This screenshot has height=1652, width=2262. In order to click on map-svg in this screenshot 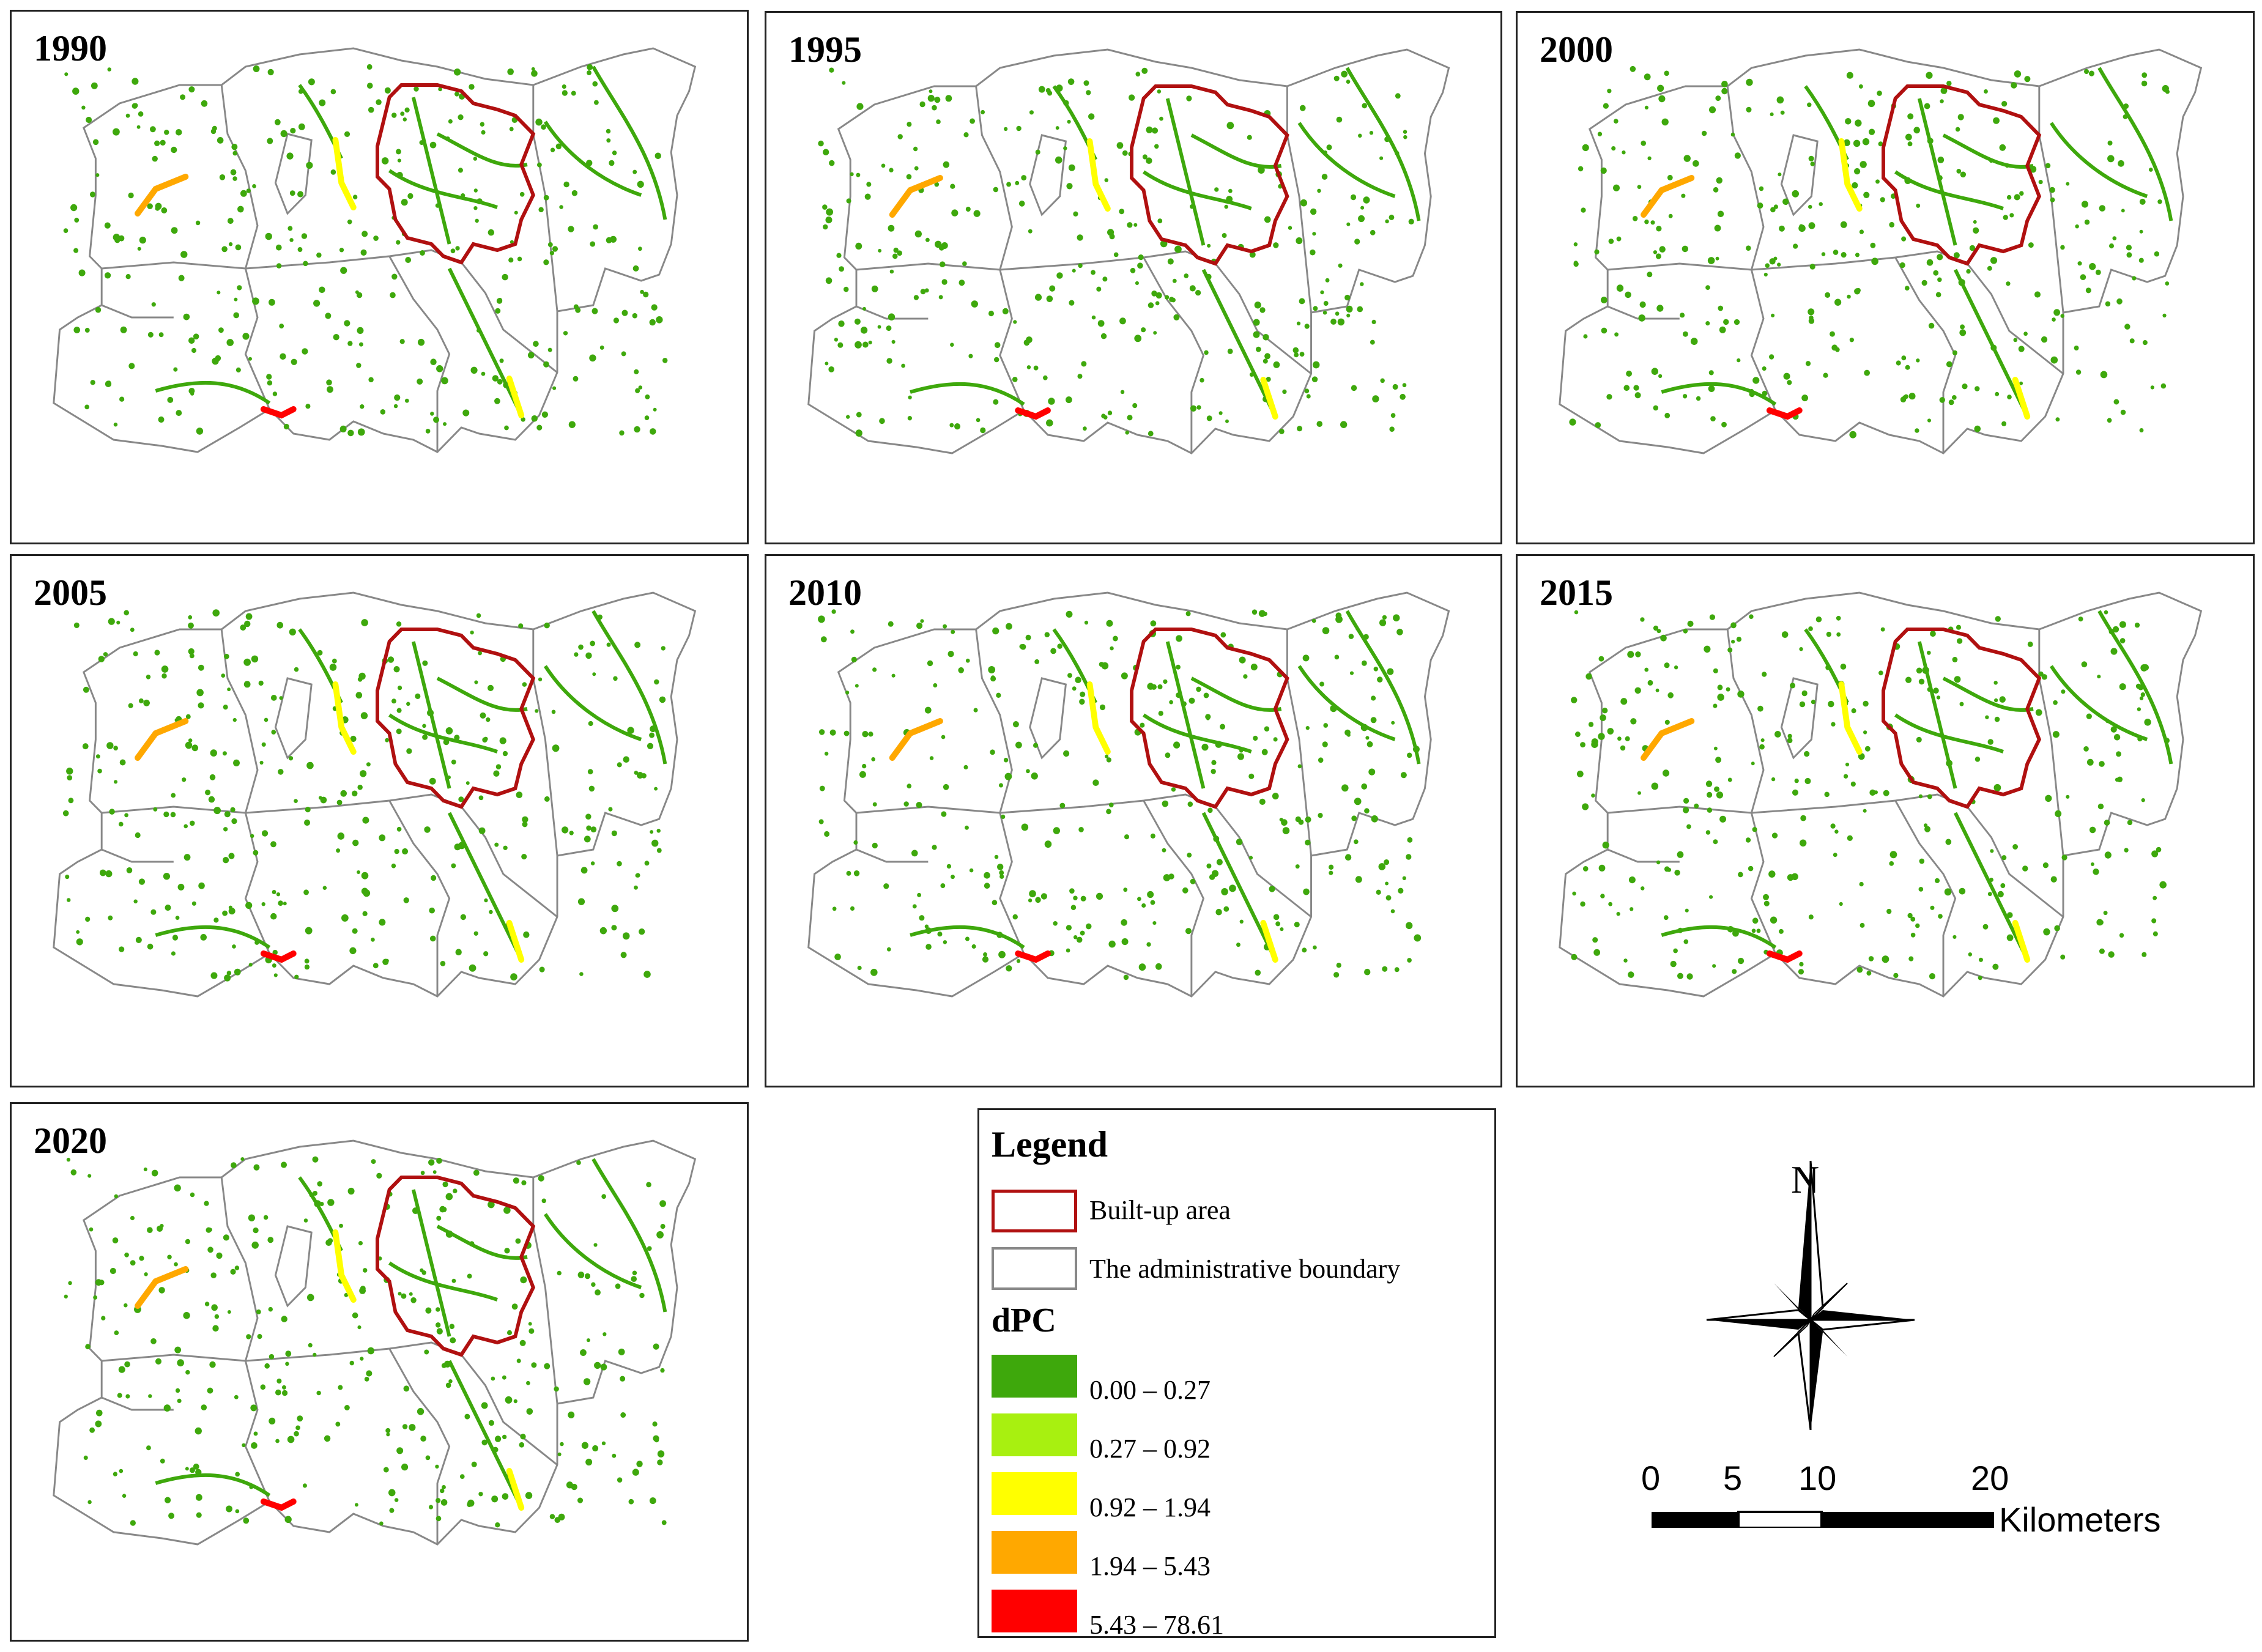, I will do `click(1881, 251)`.